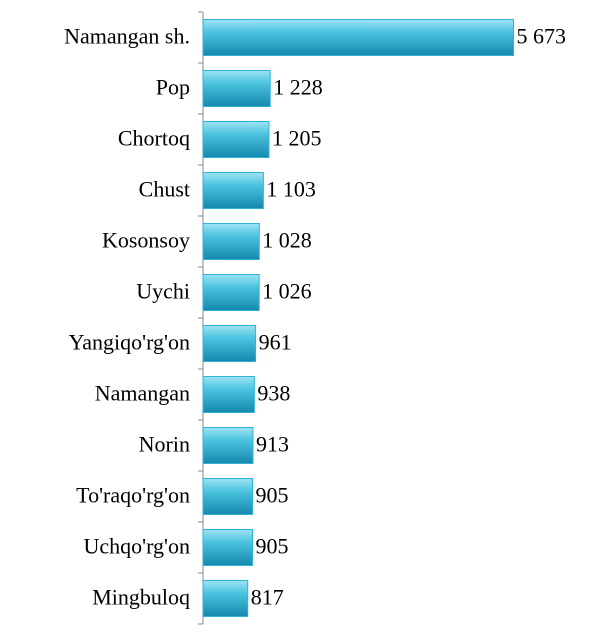 This screenshot has height=632, width=592. Describe the element at coordinates (154, 138) in the screenshot. I see `y-tick-label: Chortoq` at that location.